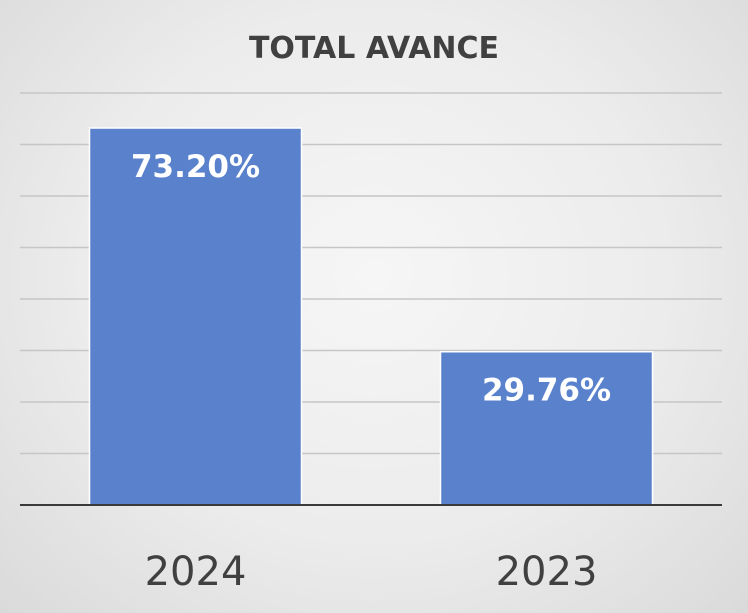  What do you see at coordinates (371, 572) in the screenshot?
I see `x-axis-tick-labels: 2024 2023` at bounding box center [371, 572].